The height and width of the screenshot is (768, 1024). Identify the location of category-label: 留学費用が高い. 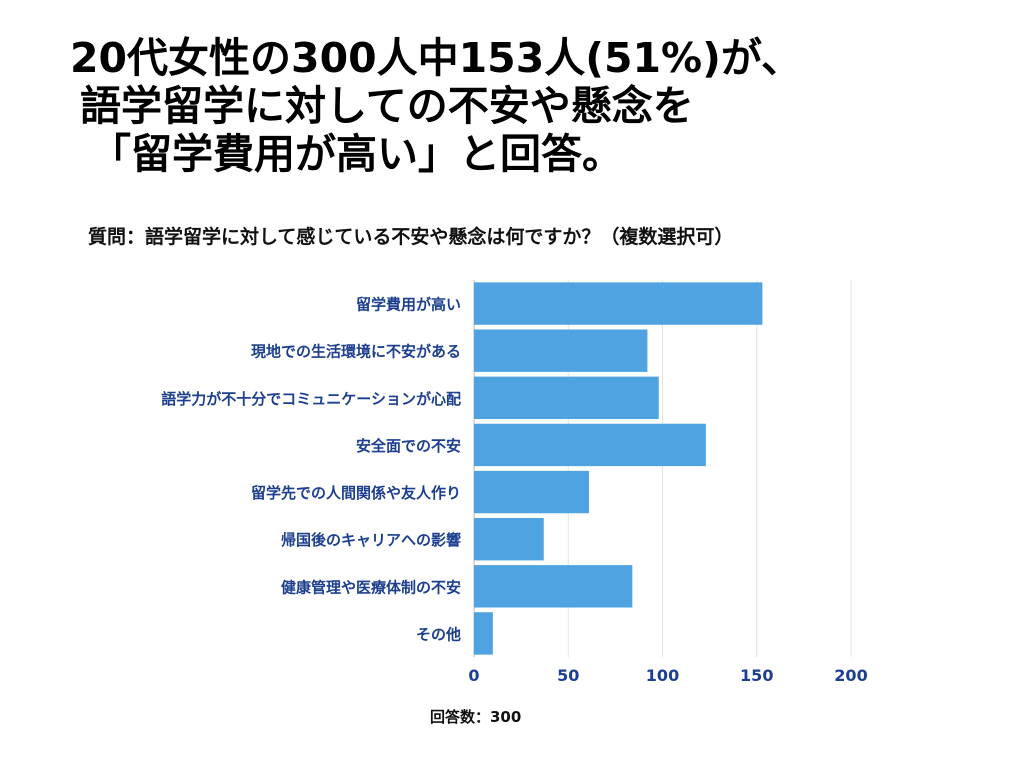
(408, 305).